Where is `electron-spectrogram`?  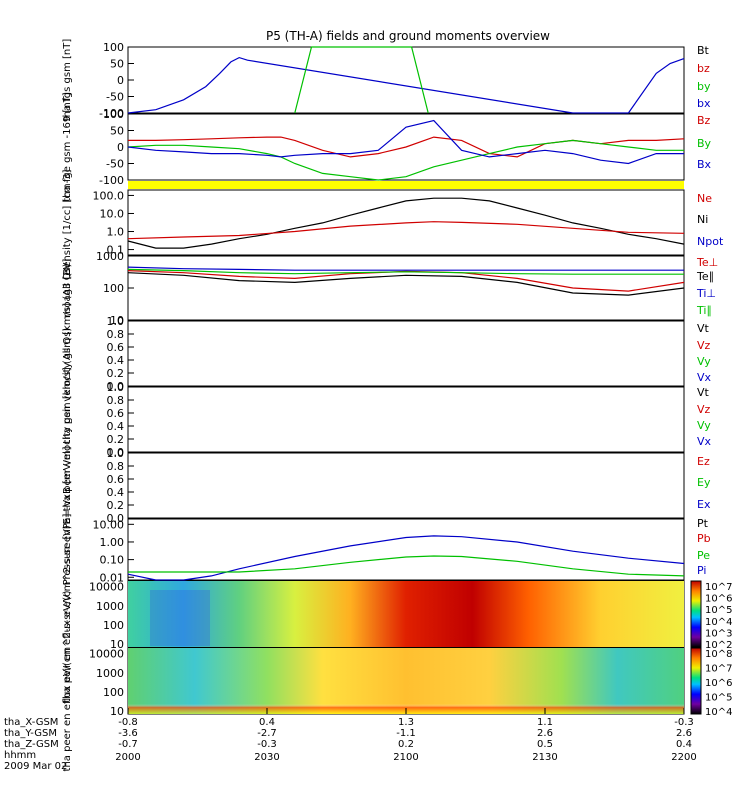
electron-spectrogram is located at coordinates (406, 681).